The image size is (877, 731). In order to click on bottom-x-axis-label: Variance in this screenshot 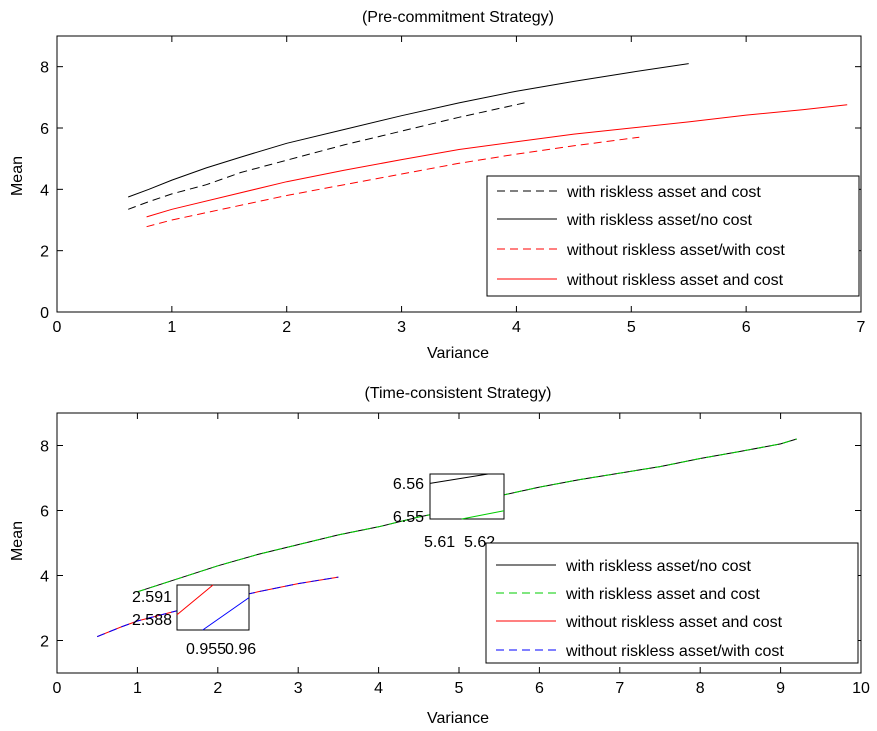, I will do `click(458, 718)`.